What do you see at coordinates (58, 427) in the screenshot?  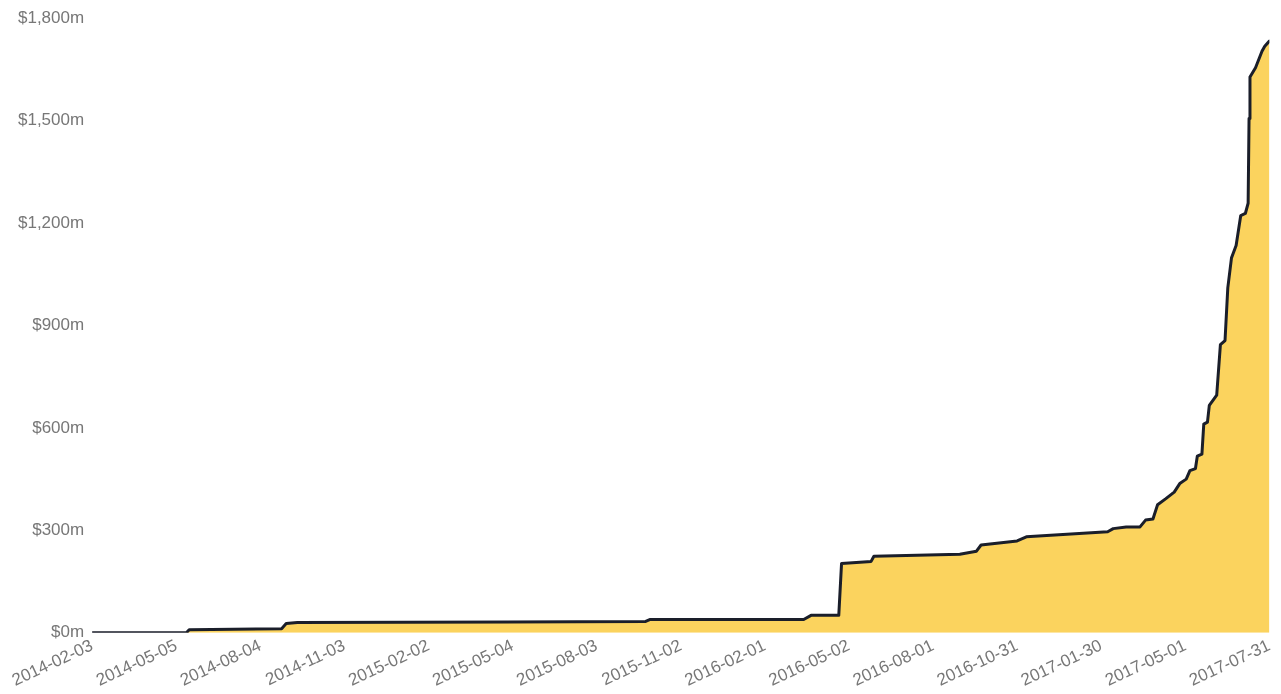 I see `y-tick-label: $600m` at bounding box center [58, 427].